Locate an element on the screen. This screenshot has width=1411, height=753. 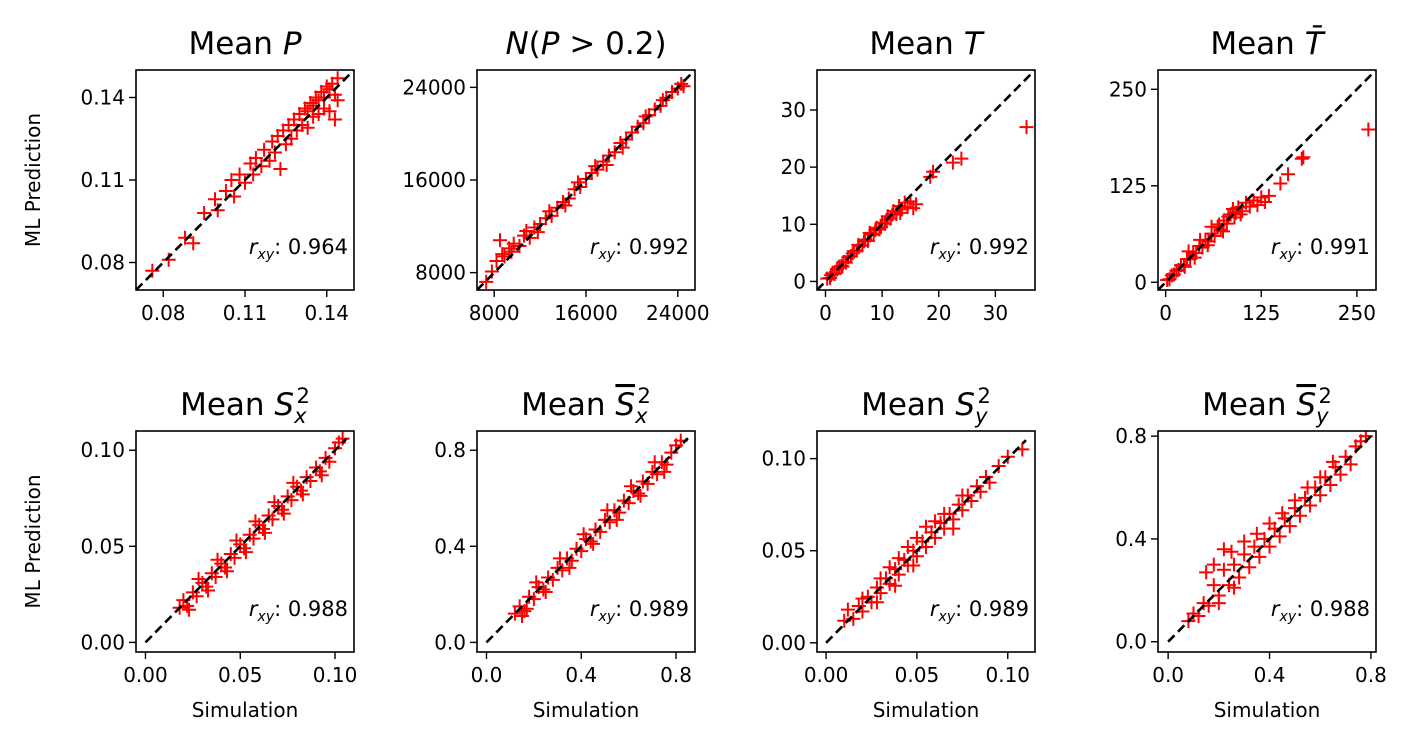
subplot-title: Mean T is located at coordinates (926, 44).